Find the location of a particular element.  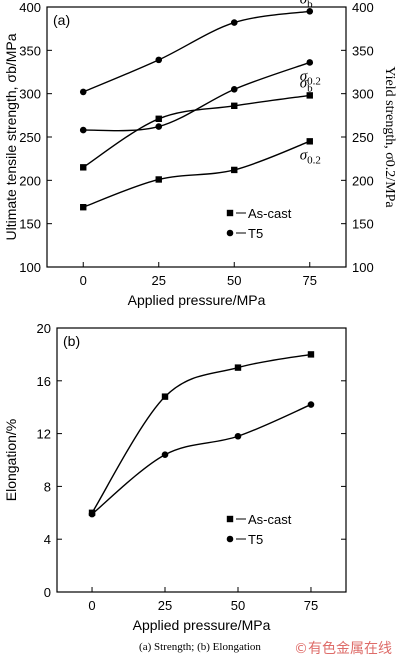

y2-tick-label: 150 is located at coordinates (363, 224).